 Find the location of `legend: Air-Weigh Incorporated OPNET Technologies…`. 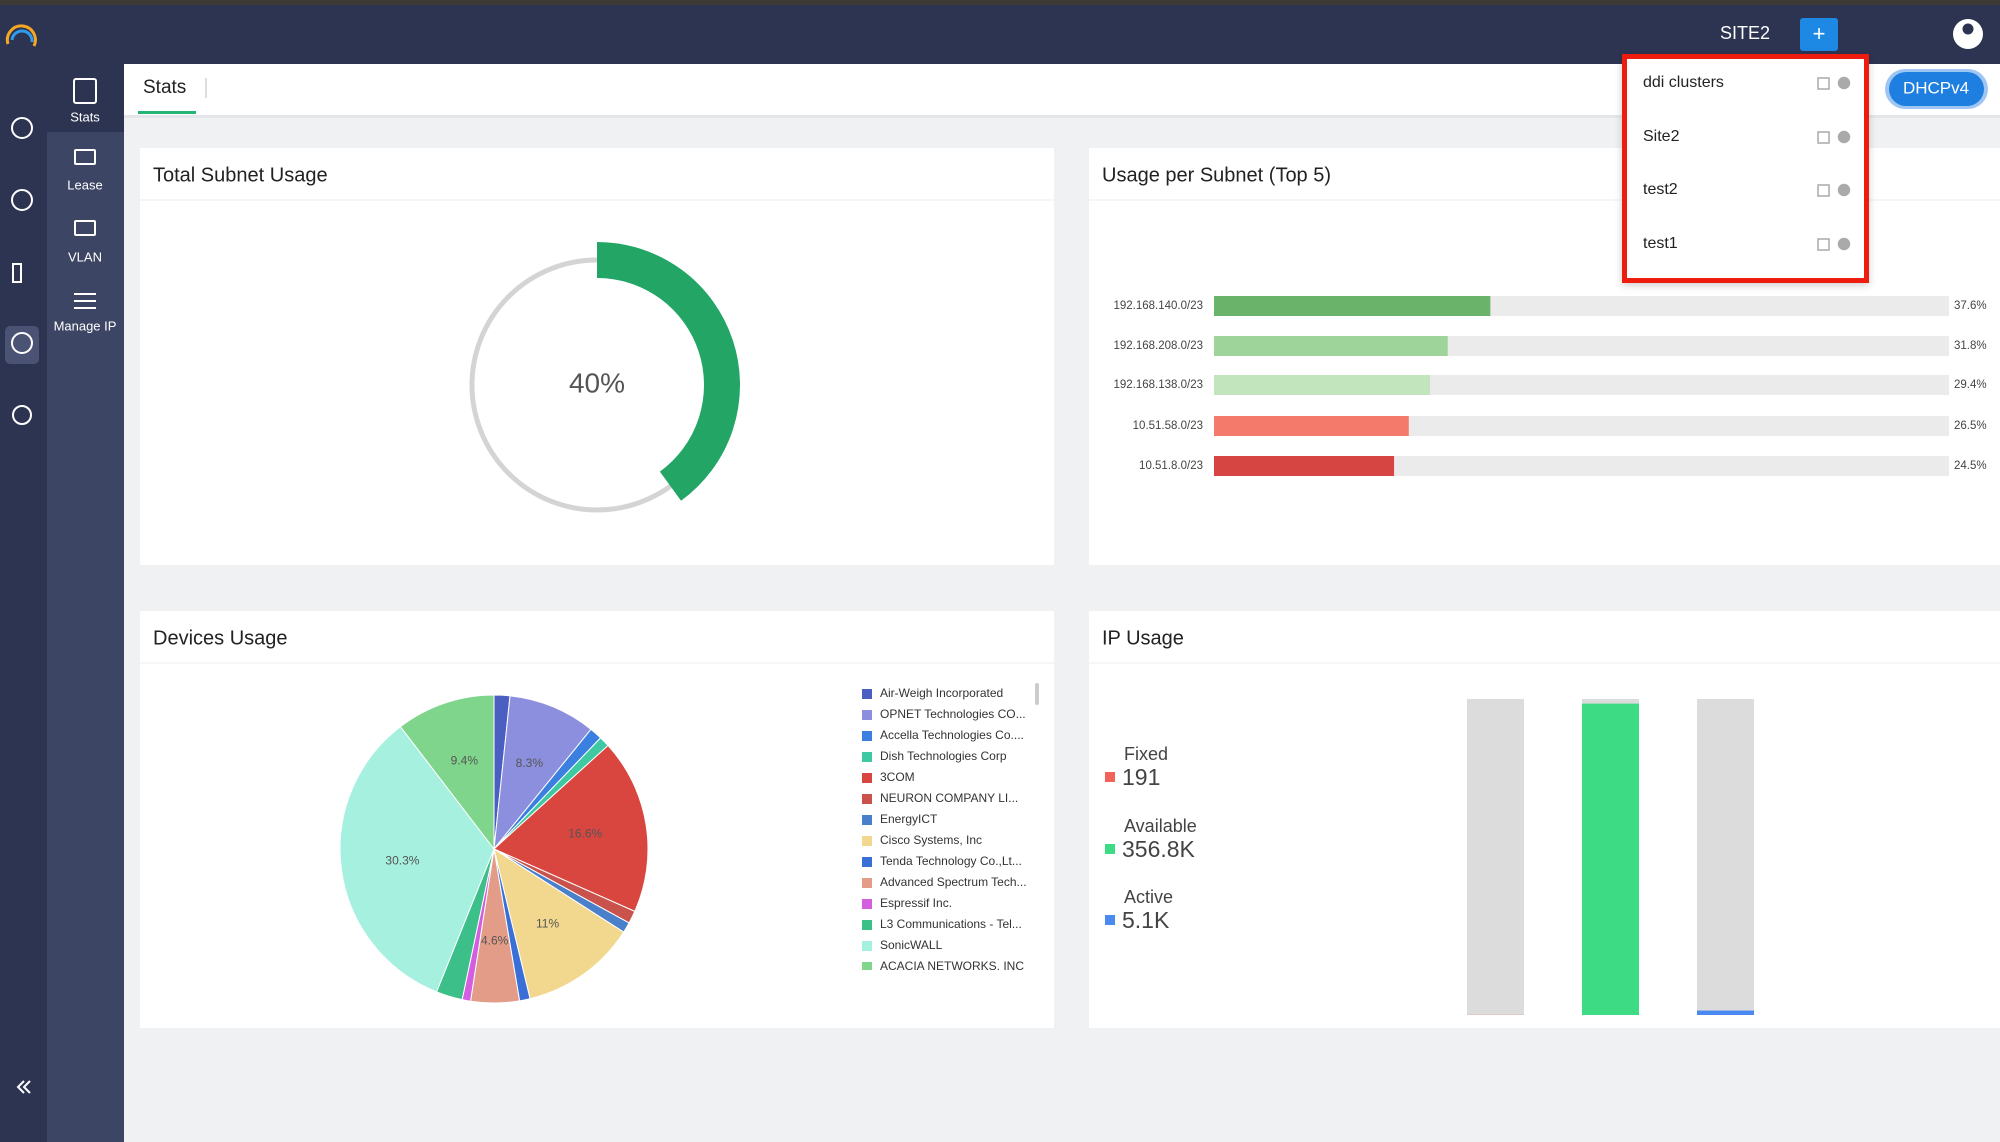

legend: Air-Weigh Incorporated OPNET Technologies… is located at coordinates (944, 829).